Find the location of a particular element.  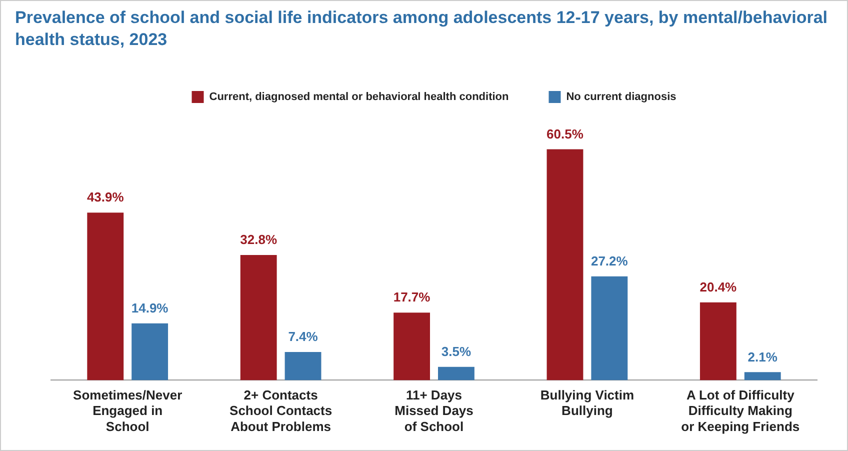

data-label: 3.5% is located at coordinates (456, 351).